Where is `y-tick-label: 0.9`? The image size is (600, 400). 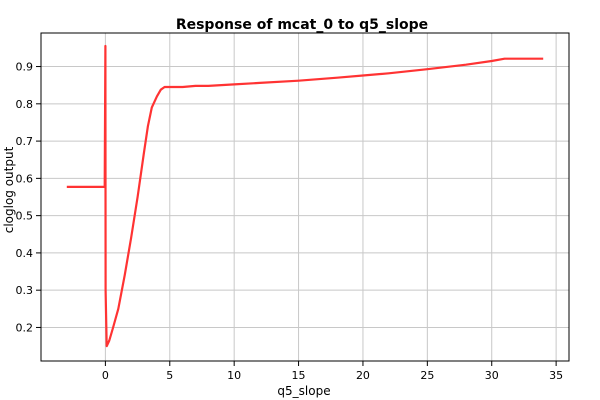 y-tick-label: 0.9 is located at coordinates (25, 67).